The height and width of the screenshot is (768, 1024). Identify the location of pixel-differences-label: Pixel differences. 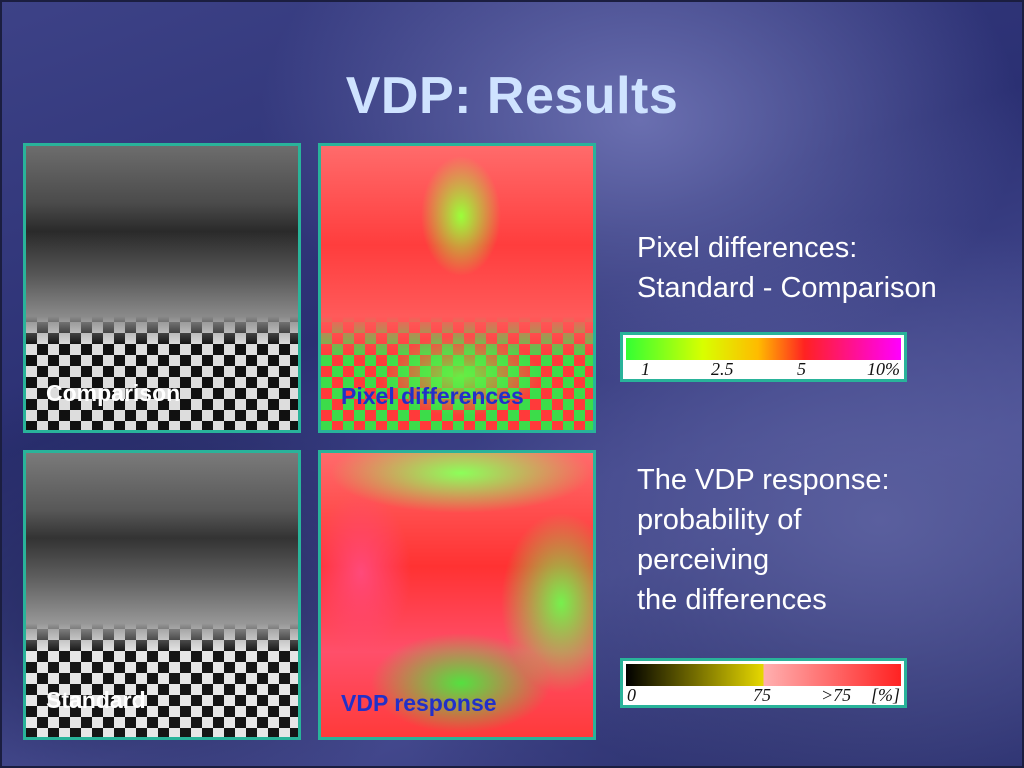
(432, 396).